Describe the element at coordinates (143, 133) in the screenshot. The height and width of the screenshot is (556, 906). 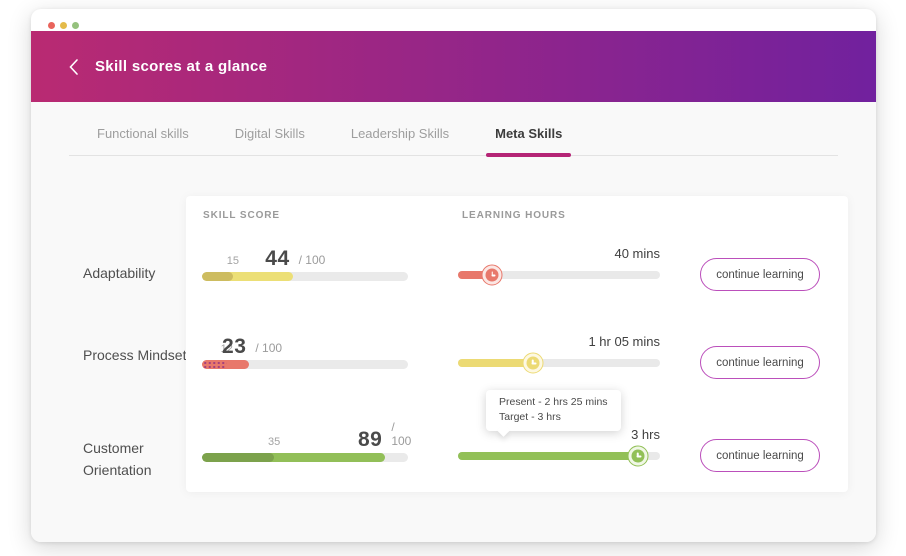
I see `tab-functional-skills: Functional skills` at that location.